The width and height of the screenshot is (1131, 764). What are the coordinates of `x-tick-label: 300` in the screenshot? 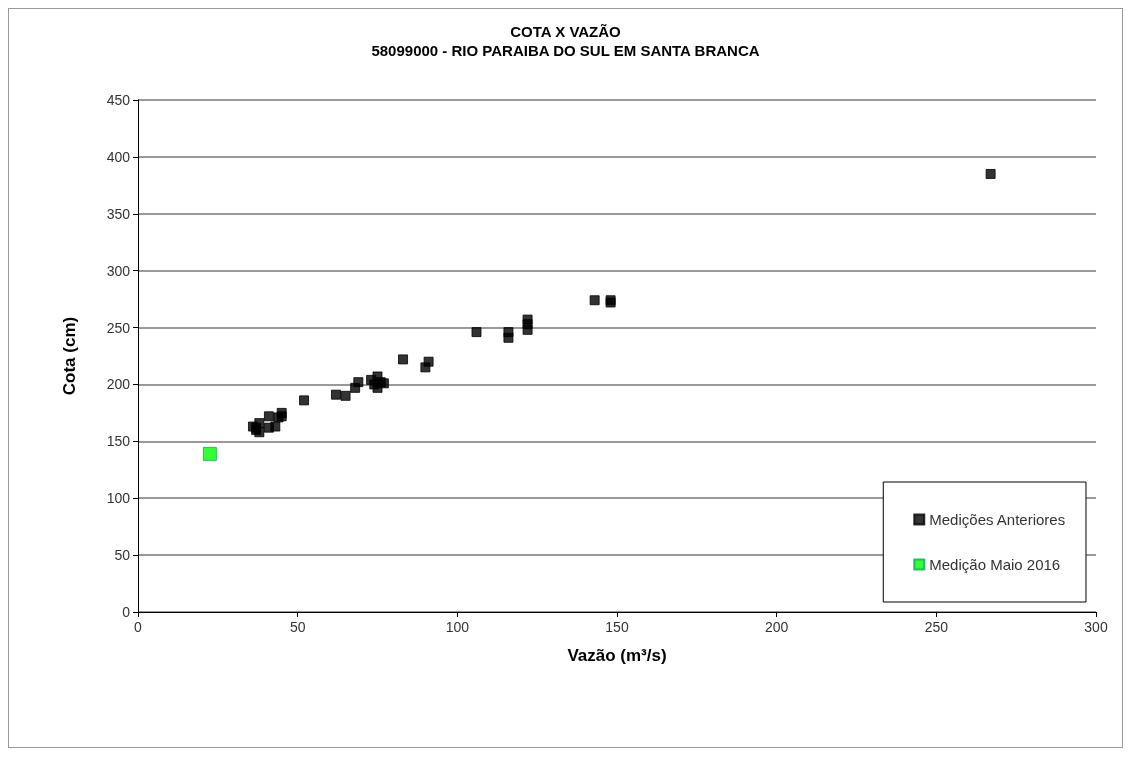 It's located at (1096, 627).